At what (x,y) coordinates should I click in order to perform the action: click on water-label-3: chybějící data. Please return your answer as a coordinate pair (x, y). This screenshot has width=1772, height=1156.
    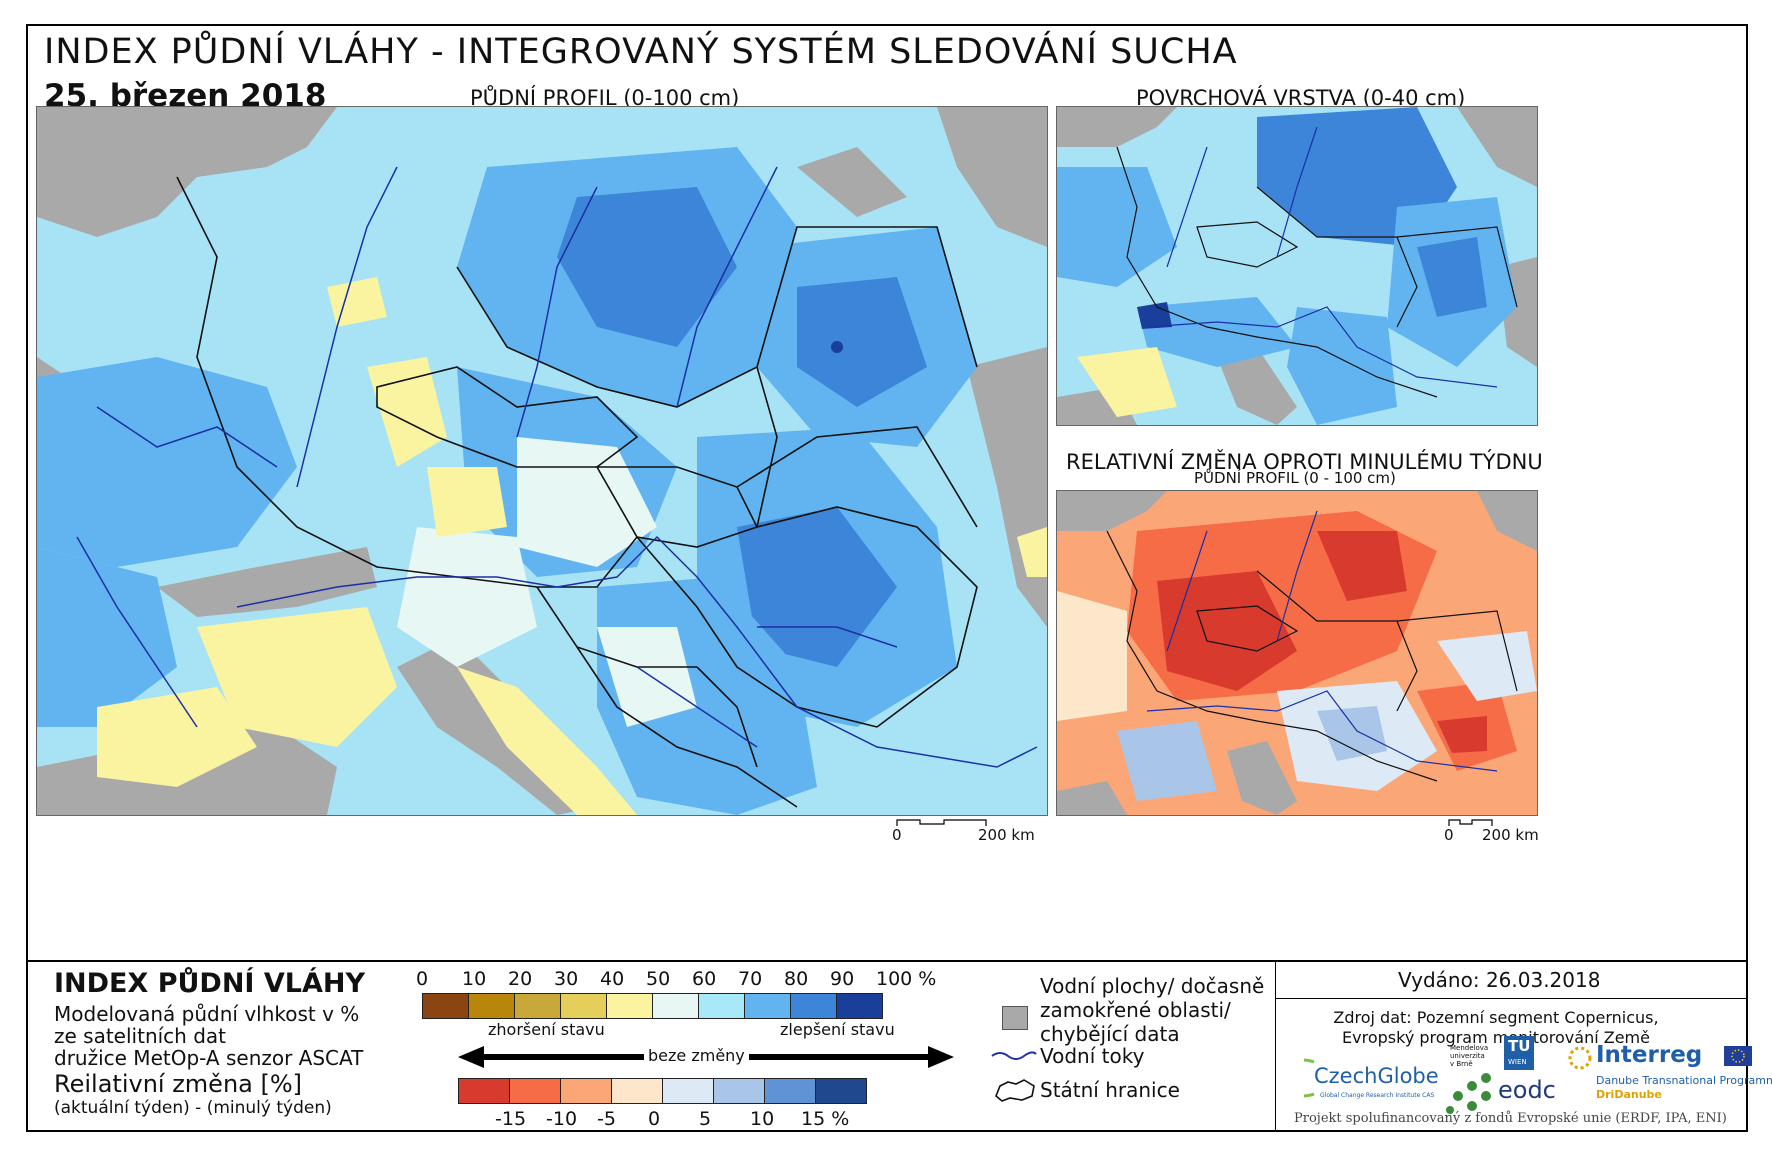
    Looking at the image, I should click on (1110, 1034).